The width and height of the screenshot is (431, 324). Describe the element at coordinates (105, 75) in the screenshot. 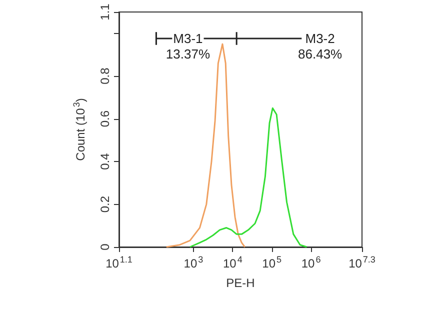

I see `y-tick-label: 0.8` at that location.